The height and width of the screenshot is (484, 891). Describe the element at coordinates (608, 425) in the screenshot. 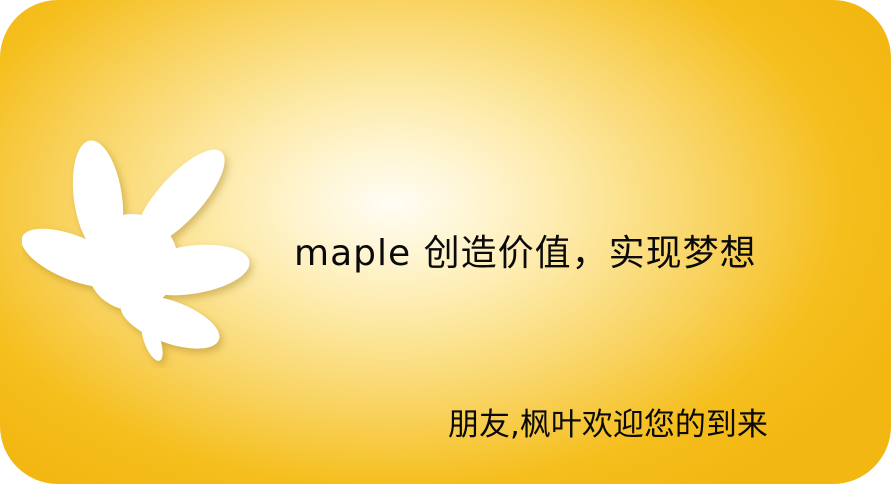

I see `welcome-text: 朋友,枫叶欢迎您的到来` at that location.